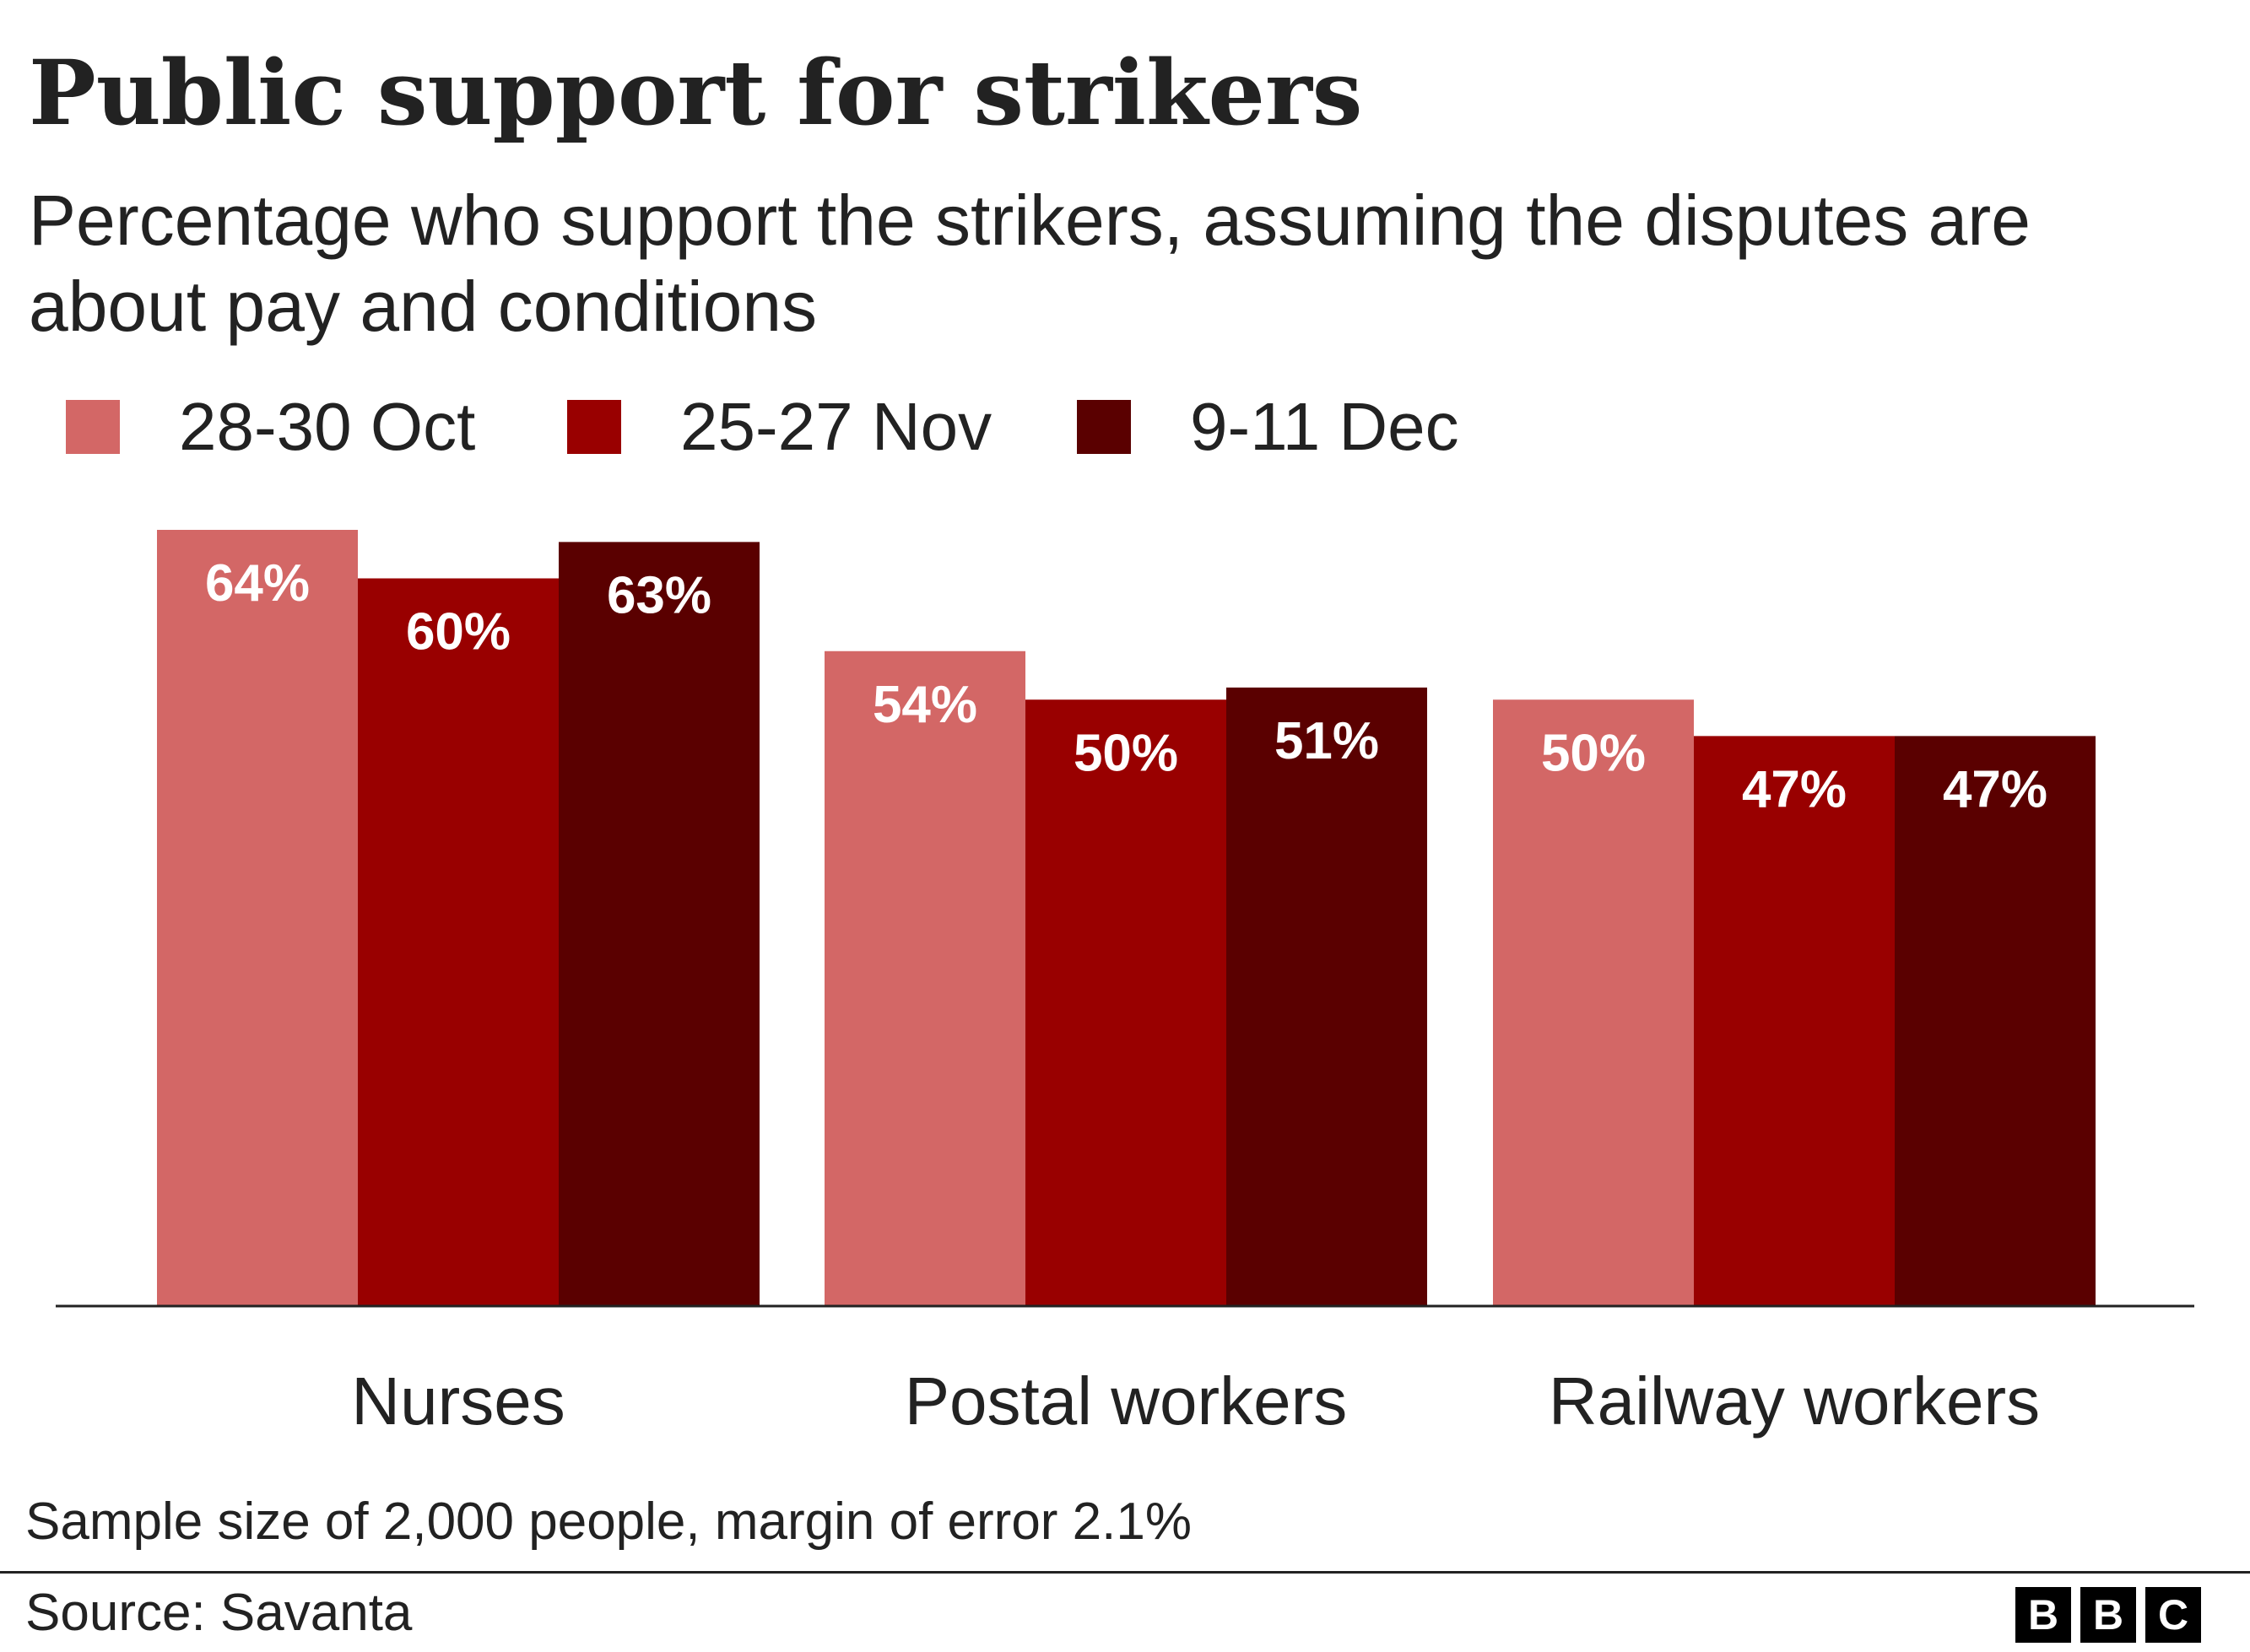 This screenshot has height=1652, width=2250. What do you see at coordinates (2173, 1615) in the screenshot?
I see `bbc-logo-block: C` at bounding box center [2173, 1615].